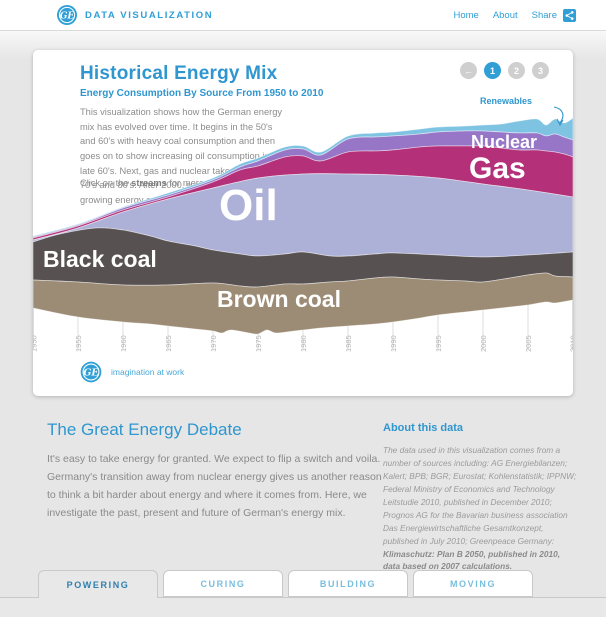 Image resolution: width=606 pixels, height=617 pixels. I want to click on ge-monogram-icon: GE, so click(91, 372).